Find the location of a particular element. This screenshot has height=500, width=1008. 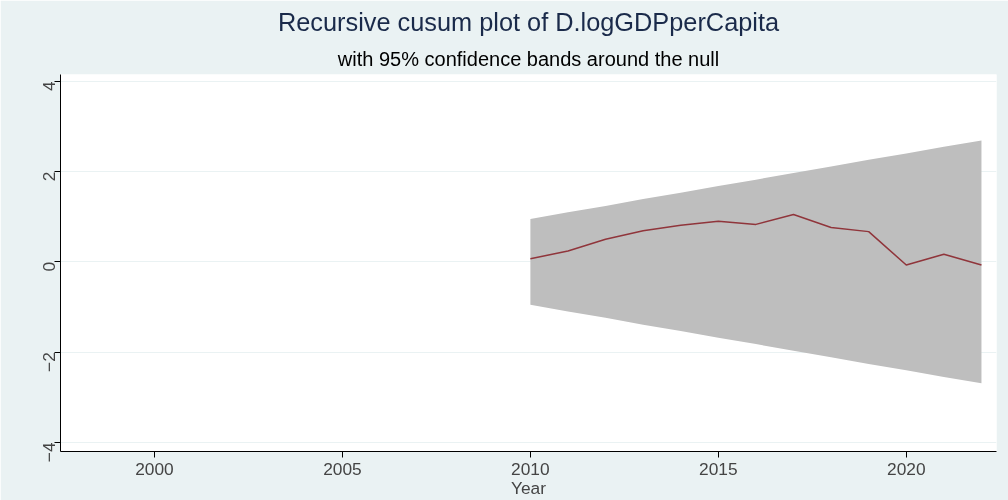

y-tick-label: 4 is located at coordinates (49, 85).